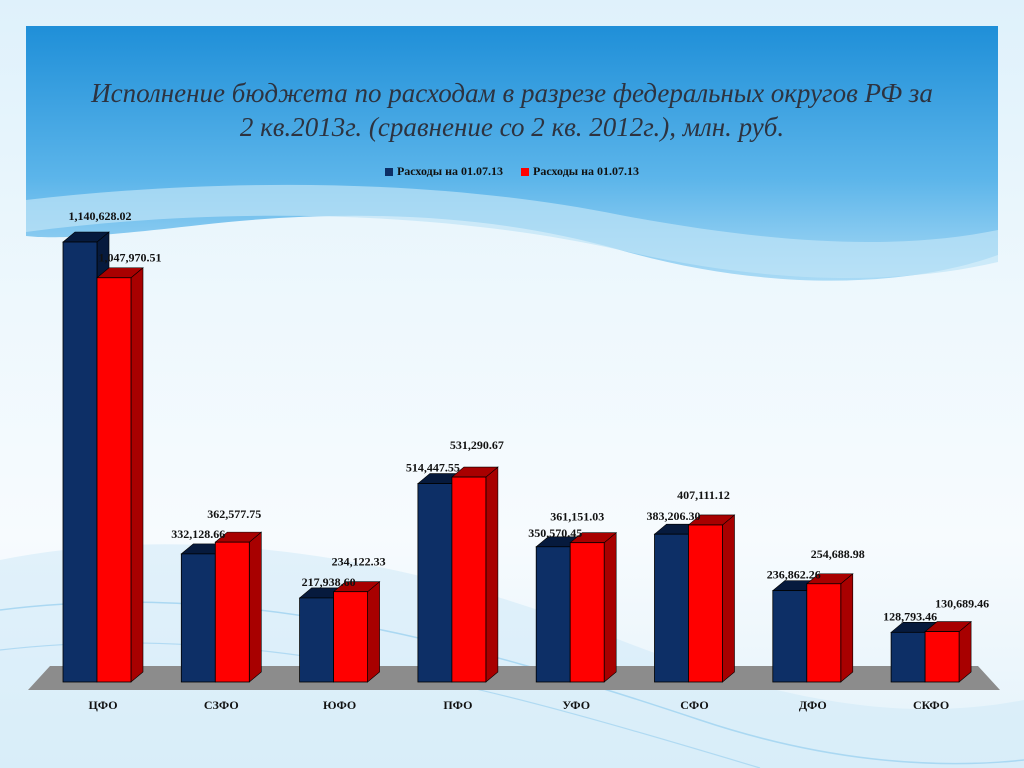 The image size is (1024, 768). Describe the element at coordinates (102, 705) in the screenshot. I see `category-label-0: ЦФО` at that location.